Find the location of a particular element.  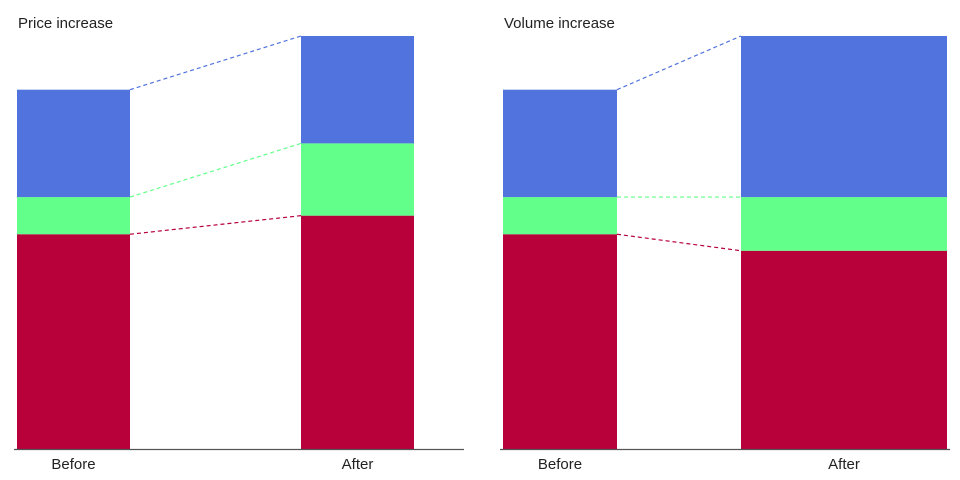

chart-title: Price increase is located at coordinates (65, 23).